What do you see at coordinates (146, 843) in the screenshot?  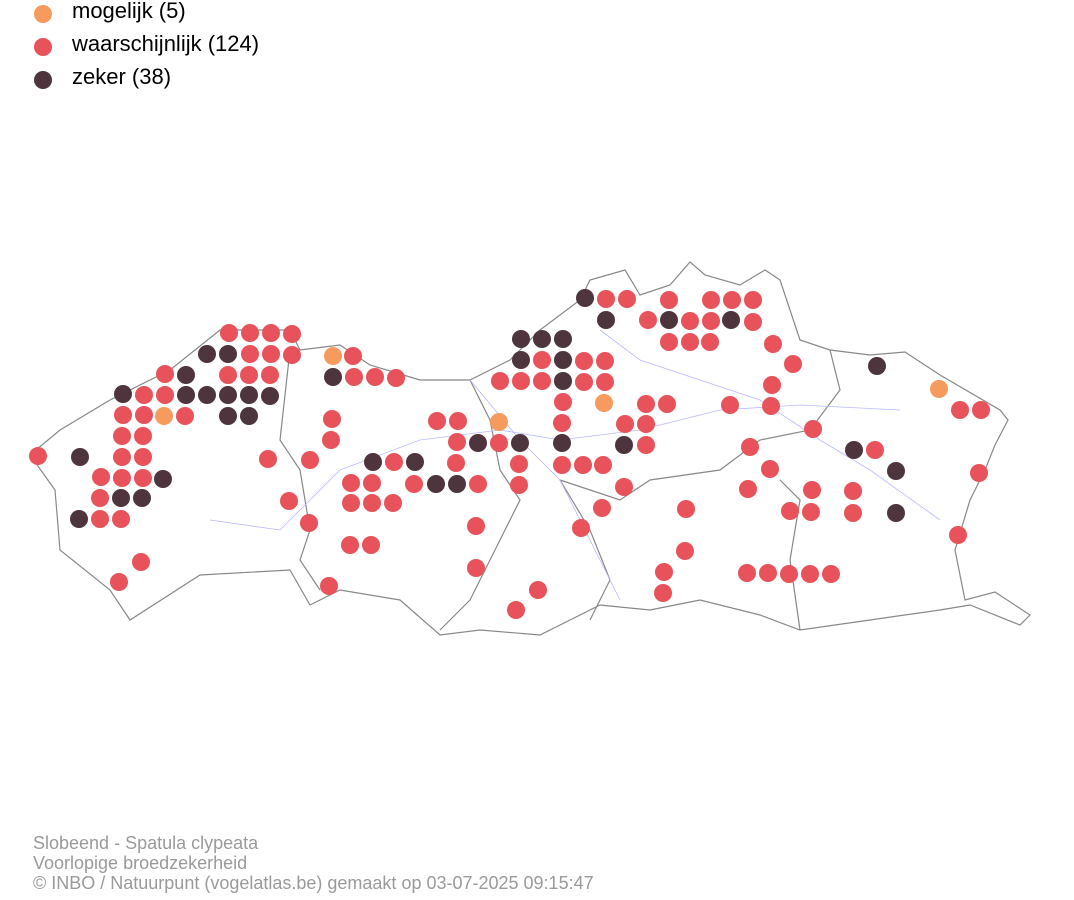 I see `footer-line: Slobeend - Spatula clypeata` at bounding box center [146, 843].